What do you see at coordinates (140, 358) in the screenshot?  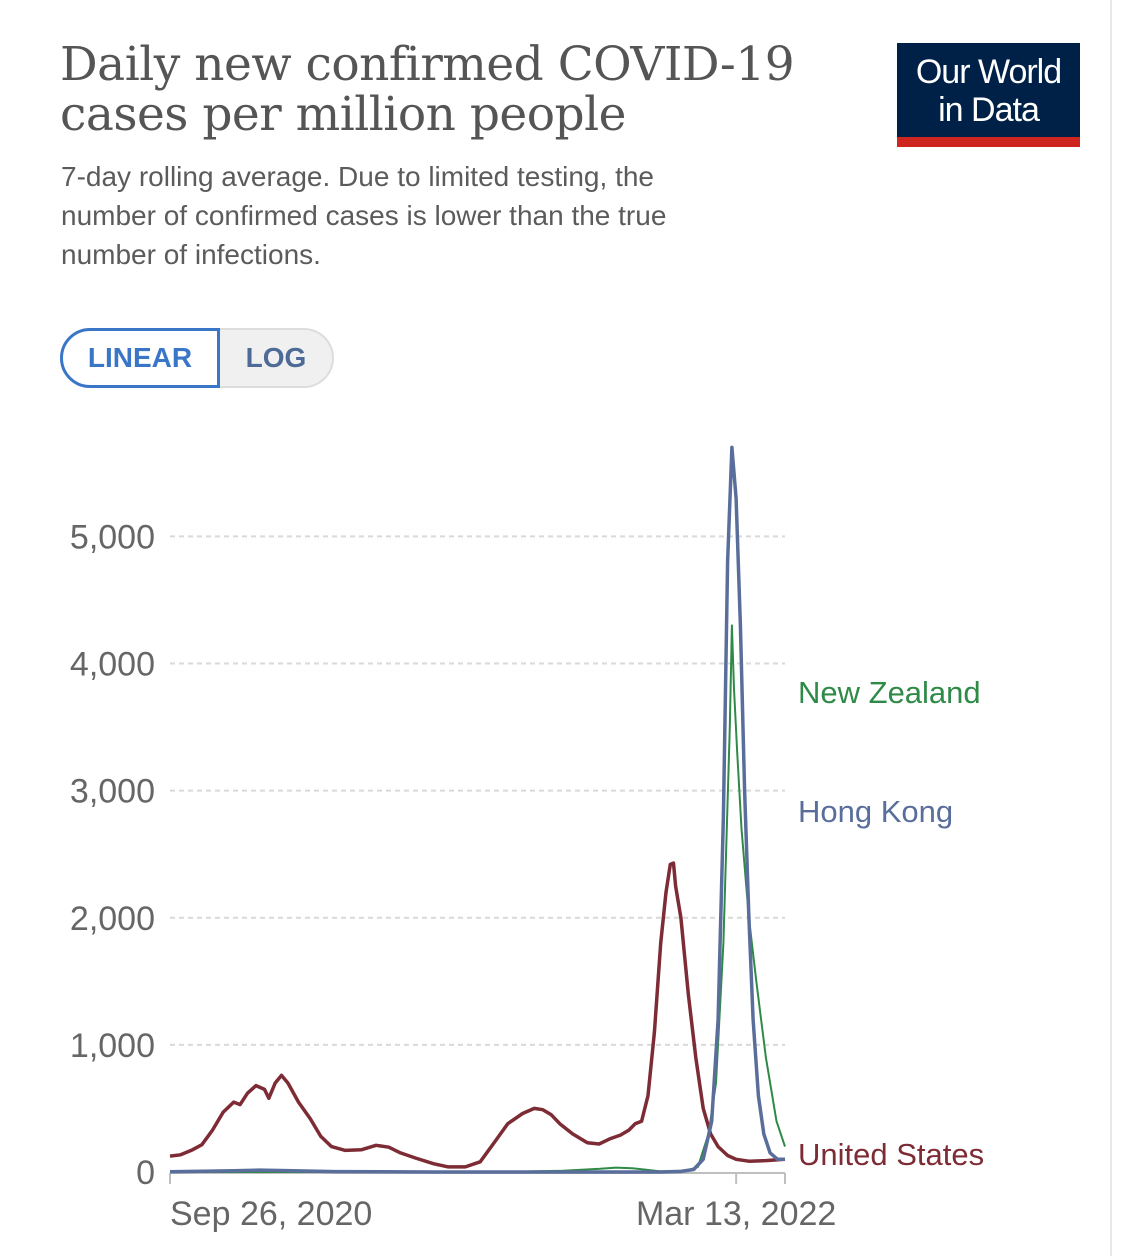 I see `linear-scale-button: LINEAR` at bounding box center [140, 358].